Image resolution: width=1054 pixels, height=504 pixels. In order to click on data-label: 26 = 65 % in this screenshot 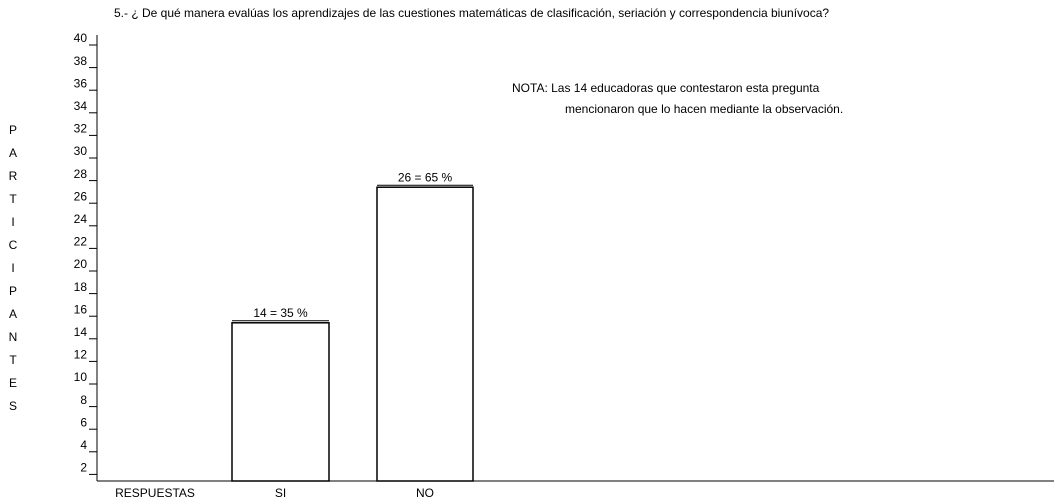, I will do `click(425, 177)`.